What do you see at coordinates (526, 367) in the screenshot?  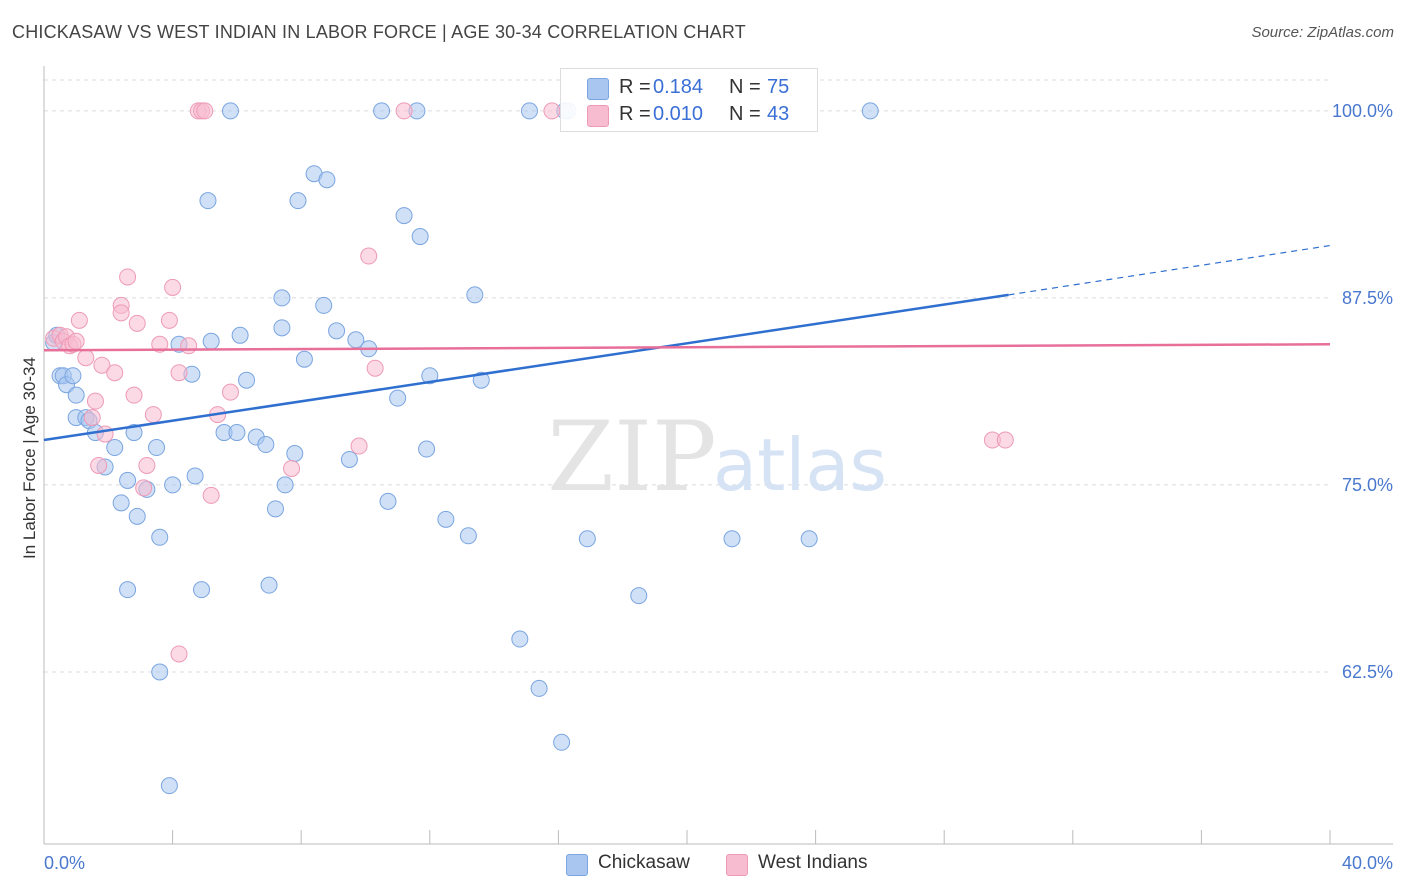 I see `chickasaw-trend-line` at bounding box center [526, 367].